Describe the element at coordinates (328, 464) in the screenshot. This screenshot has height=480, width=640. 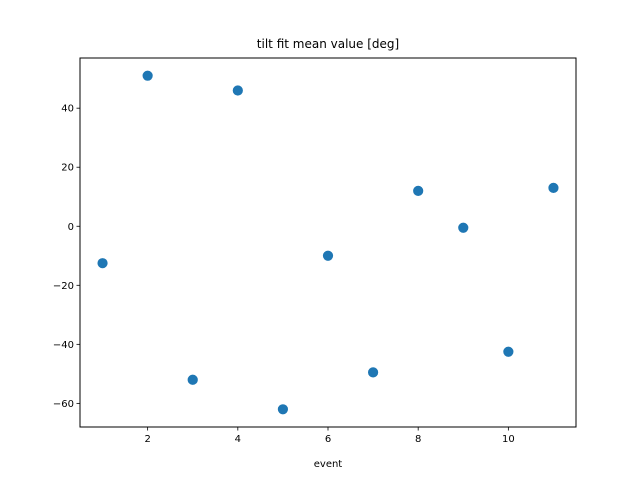
I see `x-axis-label: event` at that location.